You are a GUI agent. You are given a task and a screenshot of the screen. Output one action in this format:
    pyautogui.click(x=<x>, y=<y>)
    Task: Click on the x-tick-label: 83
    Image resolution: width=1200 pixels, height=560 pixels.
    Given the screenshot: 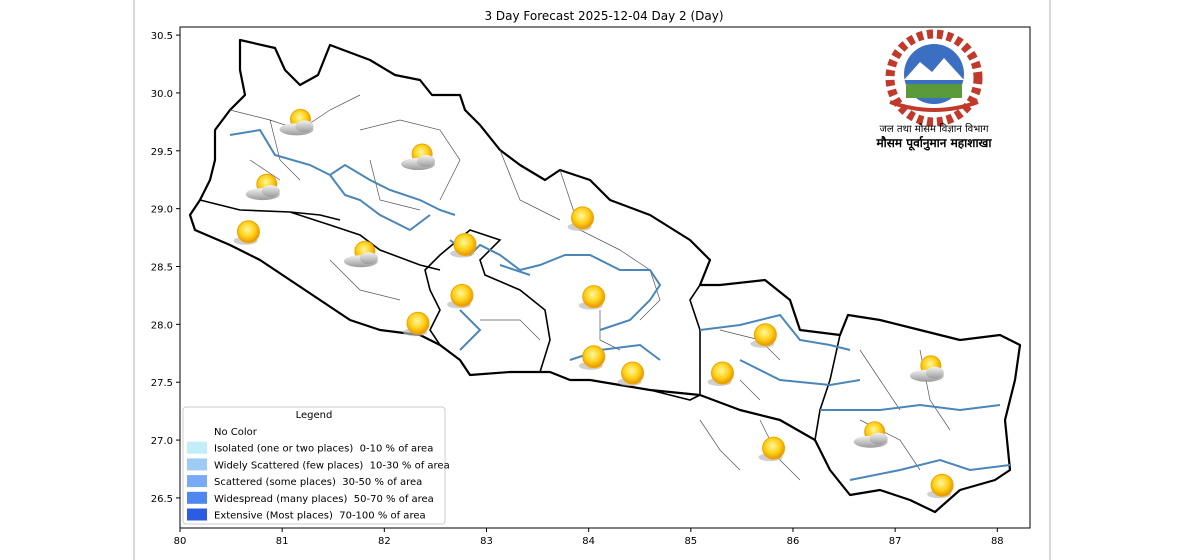 What is the action you would take?
    pyautogui.click(x=486, y=541)
    